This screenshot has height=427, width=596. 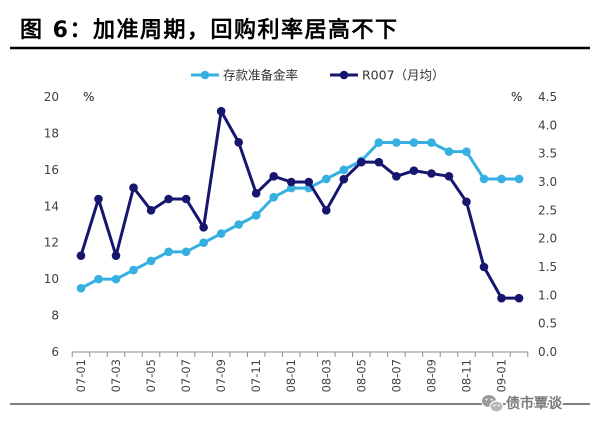 What do you see at coordinates (547, 97) in the screenshot?
I see `y-right-tick-label: 4.5` at bounding box center [547, 97].